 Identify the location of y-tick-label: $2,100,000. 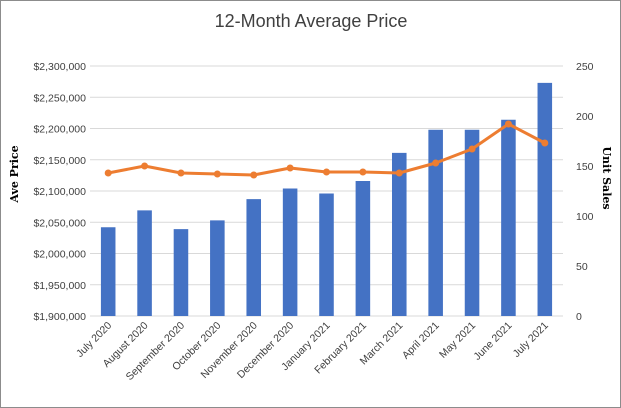
(59, 192).